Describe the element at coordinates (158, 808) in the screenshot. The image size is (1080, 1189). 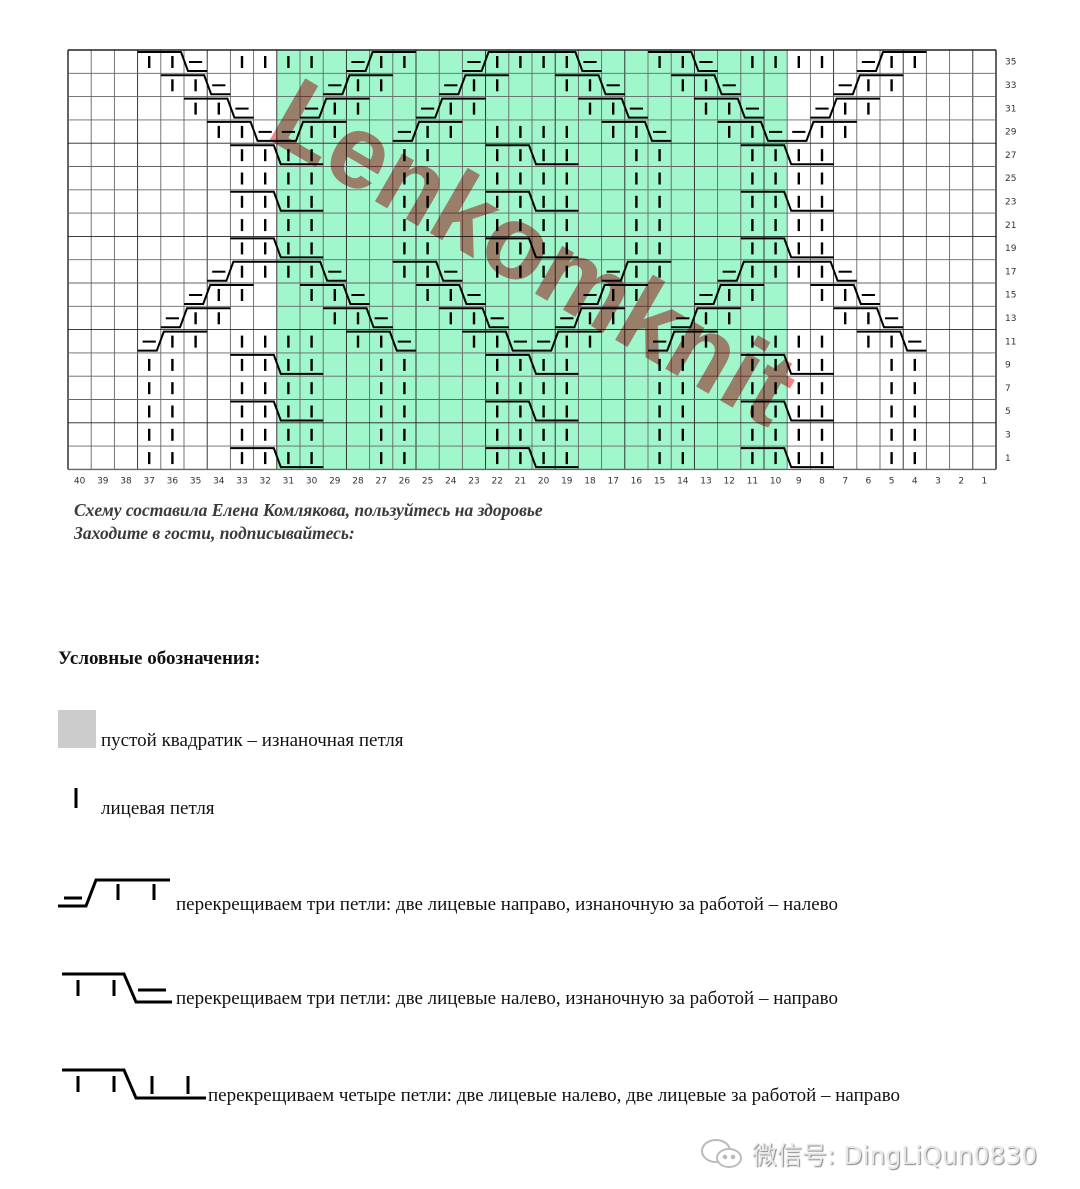
I see `legend-knit-text: лицевая петля` at that location.